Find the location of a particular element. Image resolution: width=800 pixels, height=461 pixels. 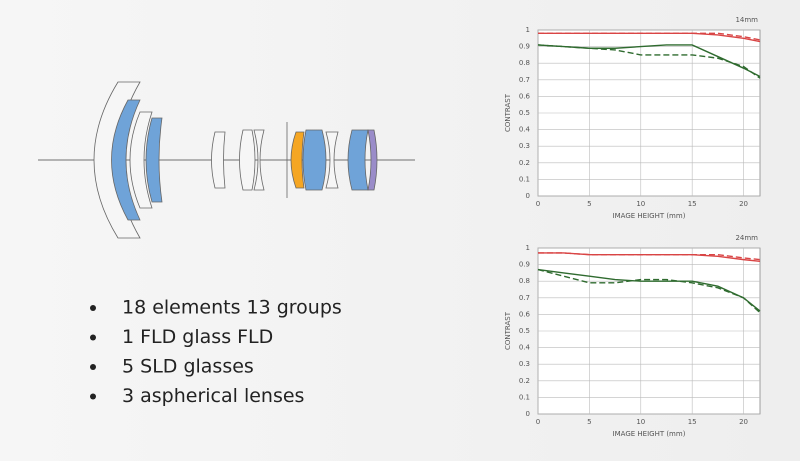

bullet-text: 5 SLD glasses is located at coordinates (188, 367).